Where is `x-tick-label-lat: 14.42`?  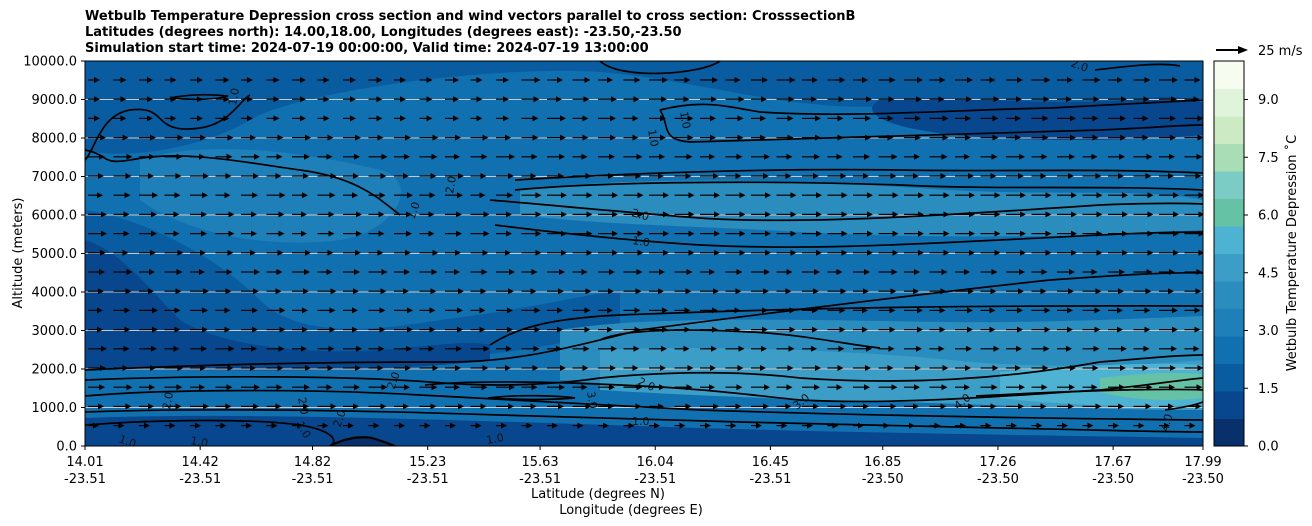 x-tick-label-lat: 14.42 is located at coordinates (200, 462).